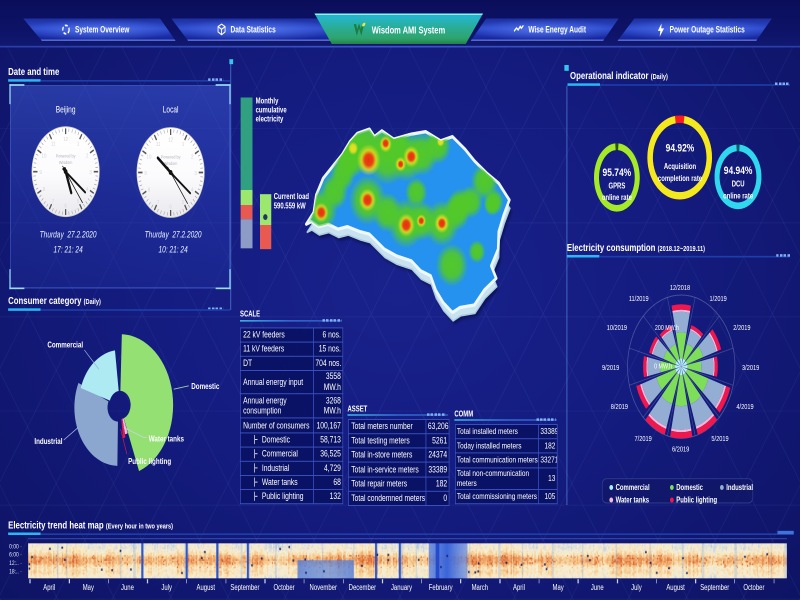 This screenshot has height=600, width=800. What do you see at coordinates (610, 368) in the screenshot?
I see `svg-text: 9/2019` at bounding box center [610, 368].